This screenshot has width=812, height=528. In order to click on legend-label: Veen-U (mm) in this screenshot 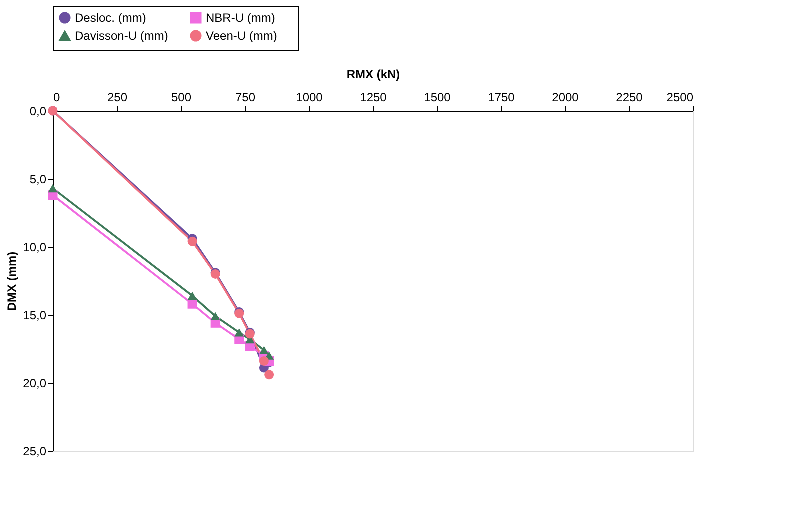, I will do `click(242, 36)`.